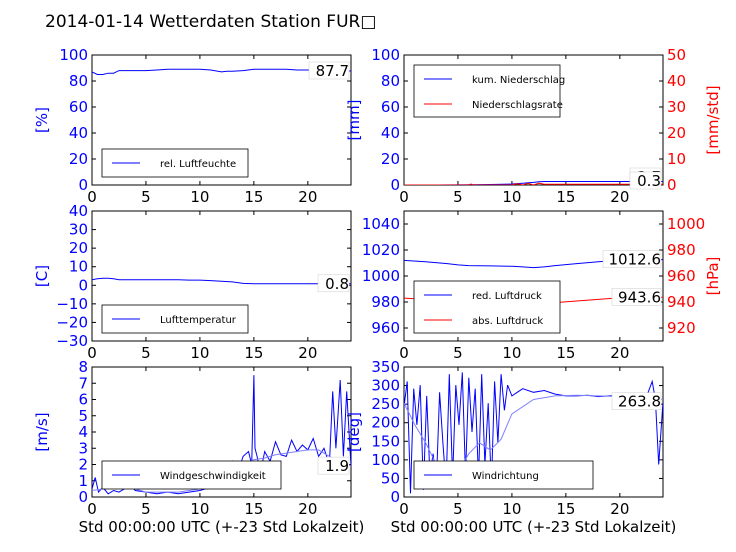 This screenshot has height=552, width=736. Describe the element at coordinates (686, 224) in the screenshot. I see `y-right-tick-label: 1000` at that location.